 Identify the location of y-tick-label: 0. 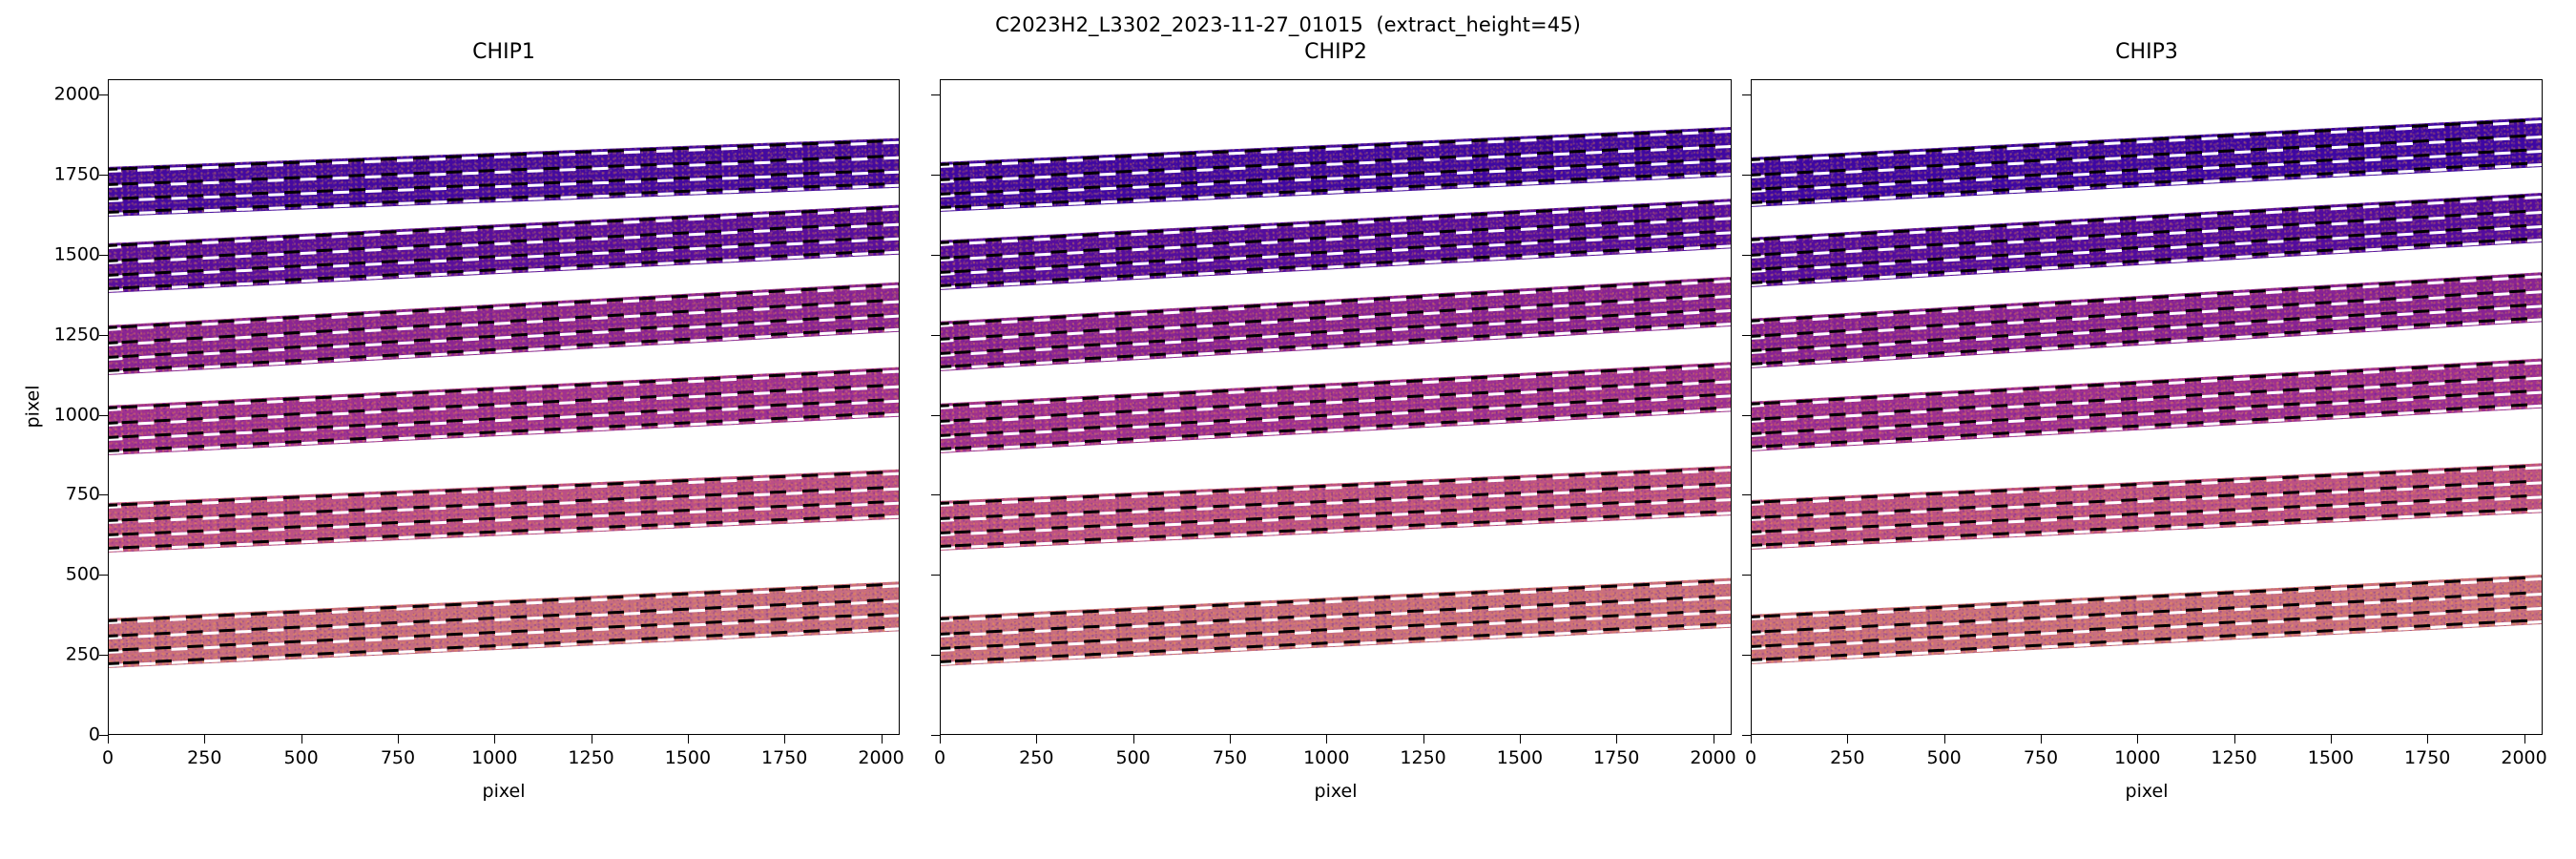
(94, 734).